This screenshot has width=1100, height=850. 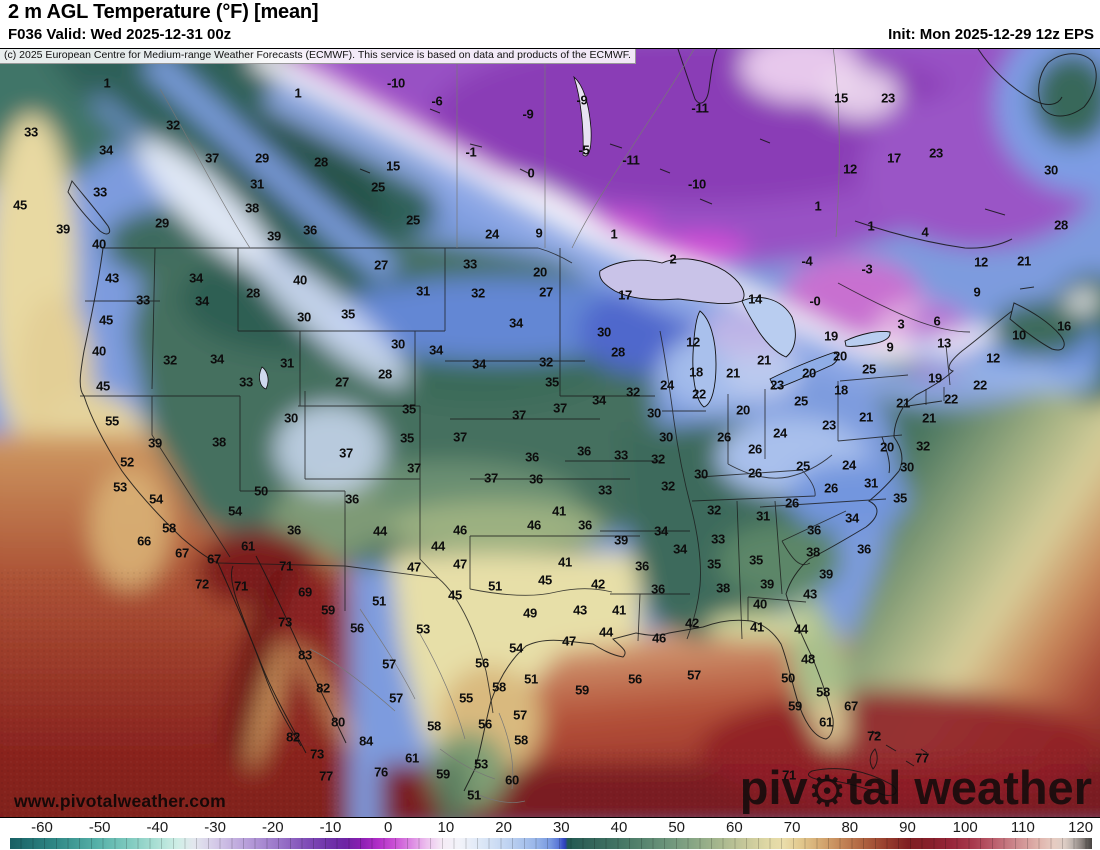 What do you see at coordinates (625, 295) in the screenshot?
I see `temp-label: 17` at bounding box center [625, 295].